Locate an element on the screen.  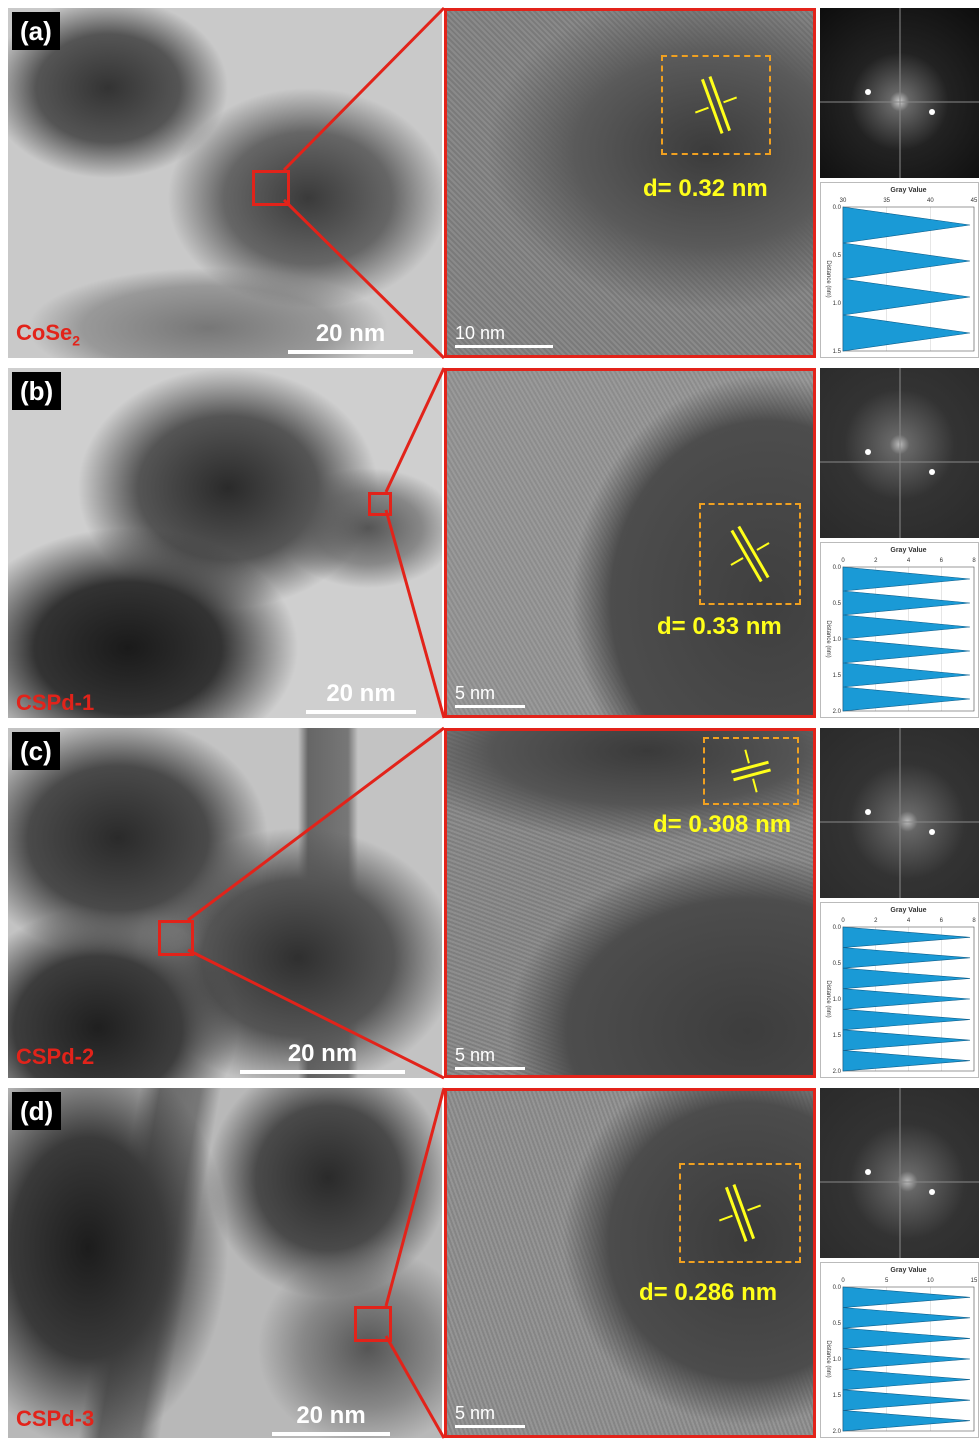
profile-xtick: 0 is located at coordinates (843, 561).